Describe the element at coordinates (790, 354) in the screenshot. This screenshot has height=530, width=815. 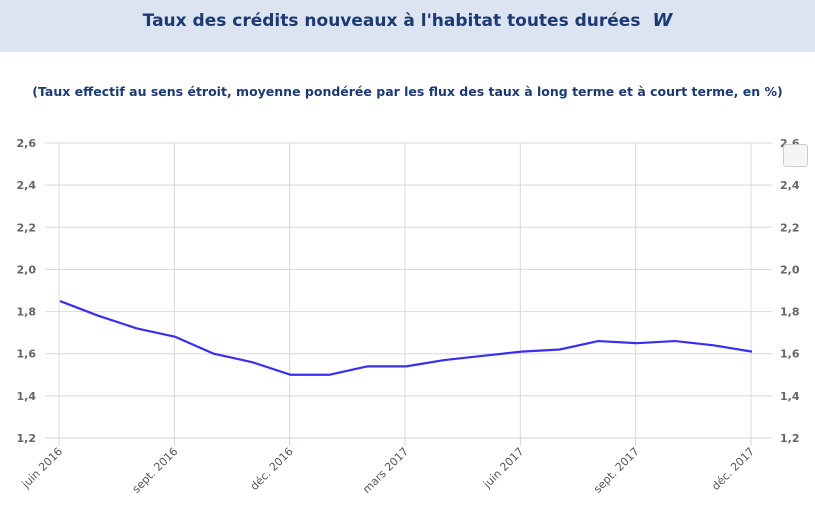
I see `y-tick-label-right: 1,6` at that location.